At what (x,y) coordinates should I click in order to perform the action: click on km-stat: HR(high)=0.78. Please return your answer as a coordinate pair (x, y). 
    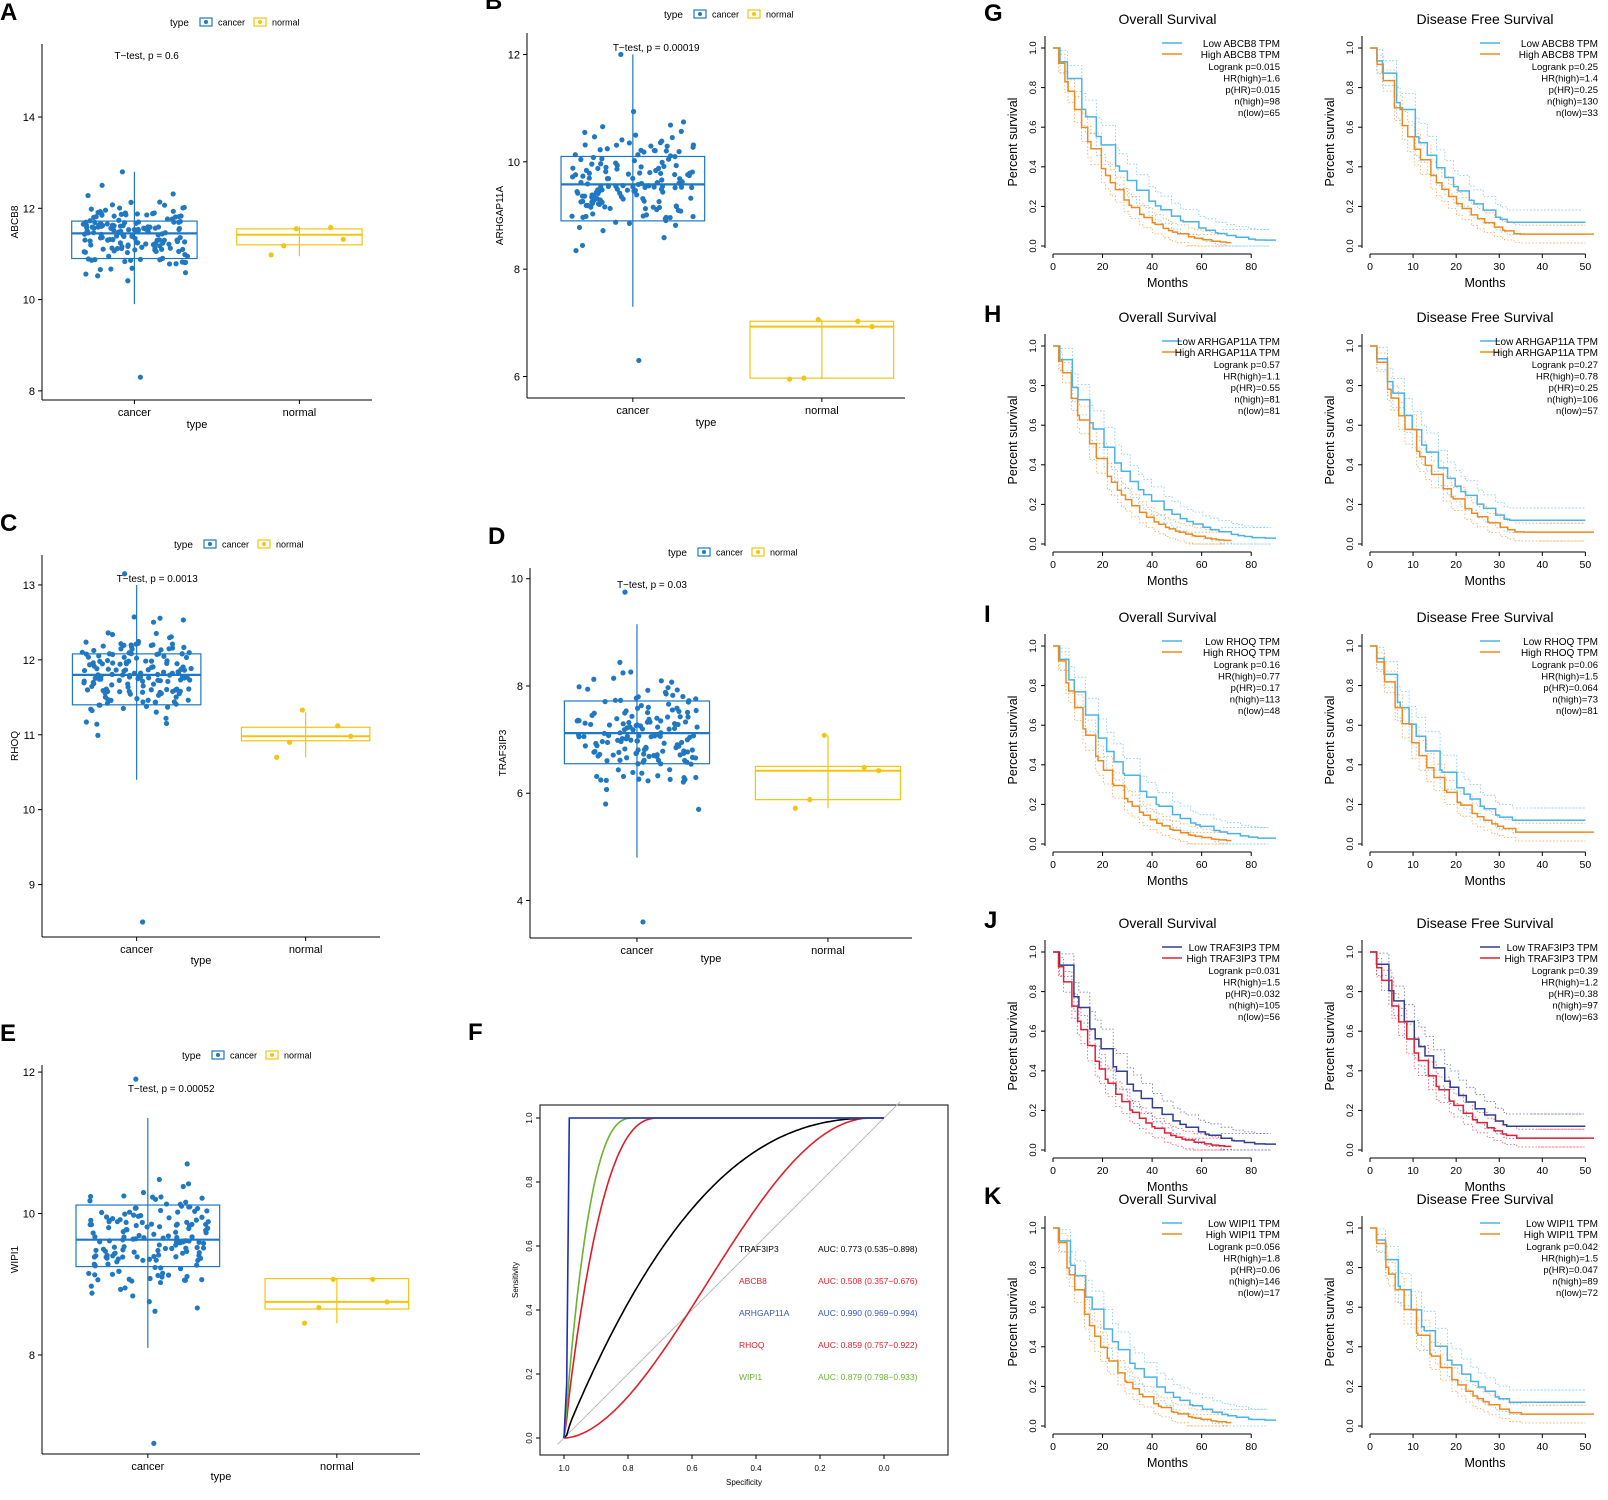
    Looking at the image, I should click on (1567, 377).